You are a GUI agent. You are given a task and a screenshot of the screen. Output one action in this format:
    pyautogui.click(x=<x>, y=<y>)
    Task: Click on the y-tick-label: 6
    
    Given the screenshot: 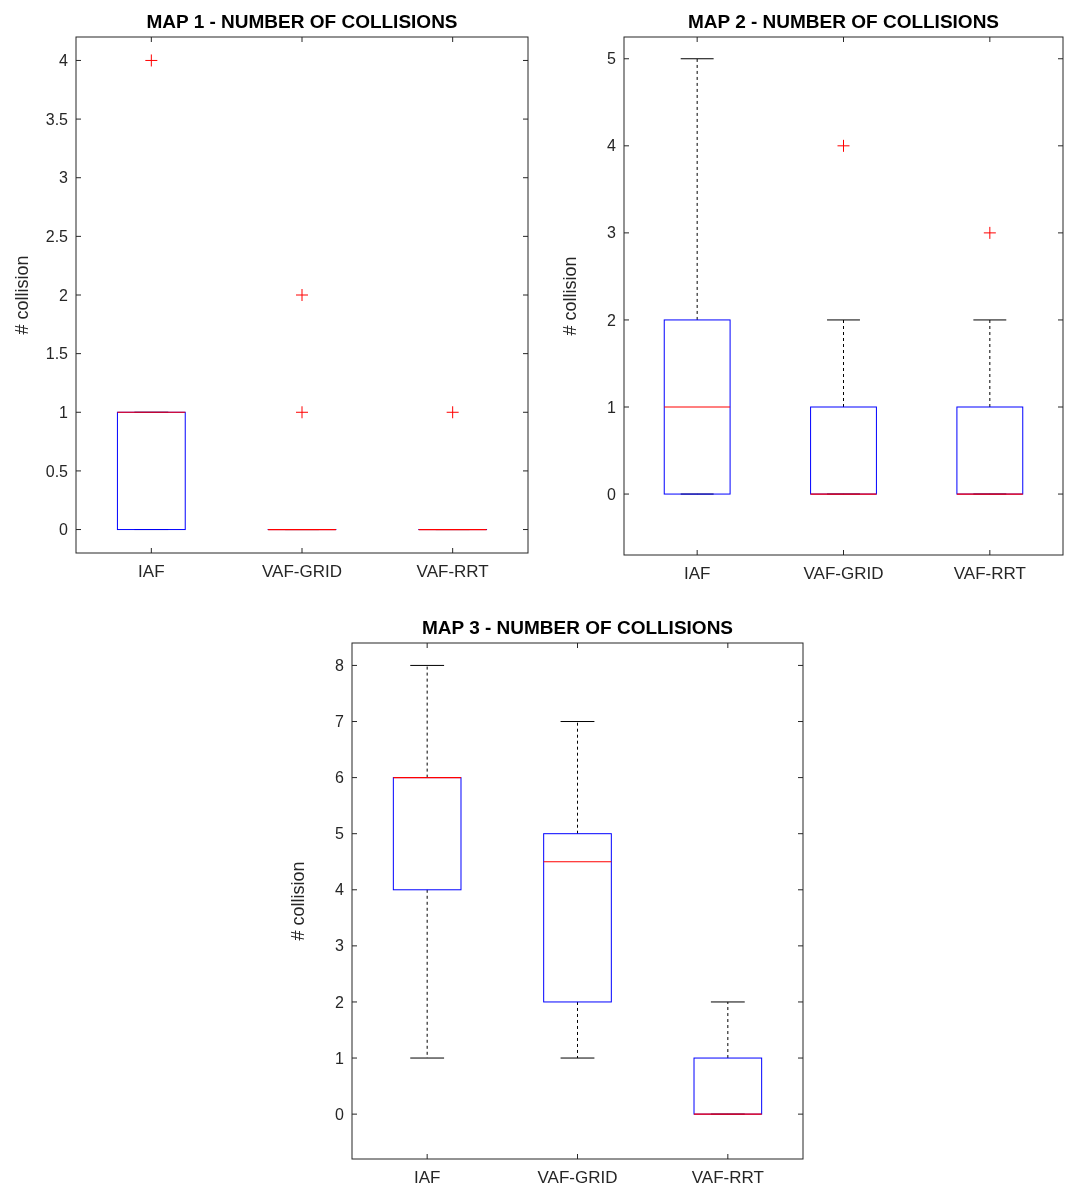 What is the action you would take?
    pyautogui.click(x=340, y=778)
    